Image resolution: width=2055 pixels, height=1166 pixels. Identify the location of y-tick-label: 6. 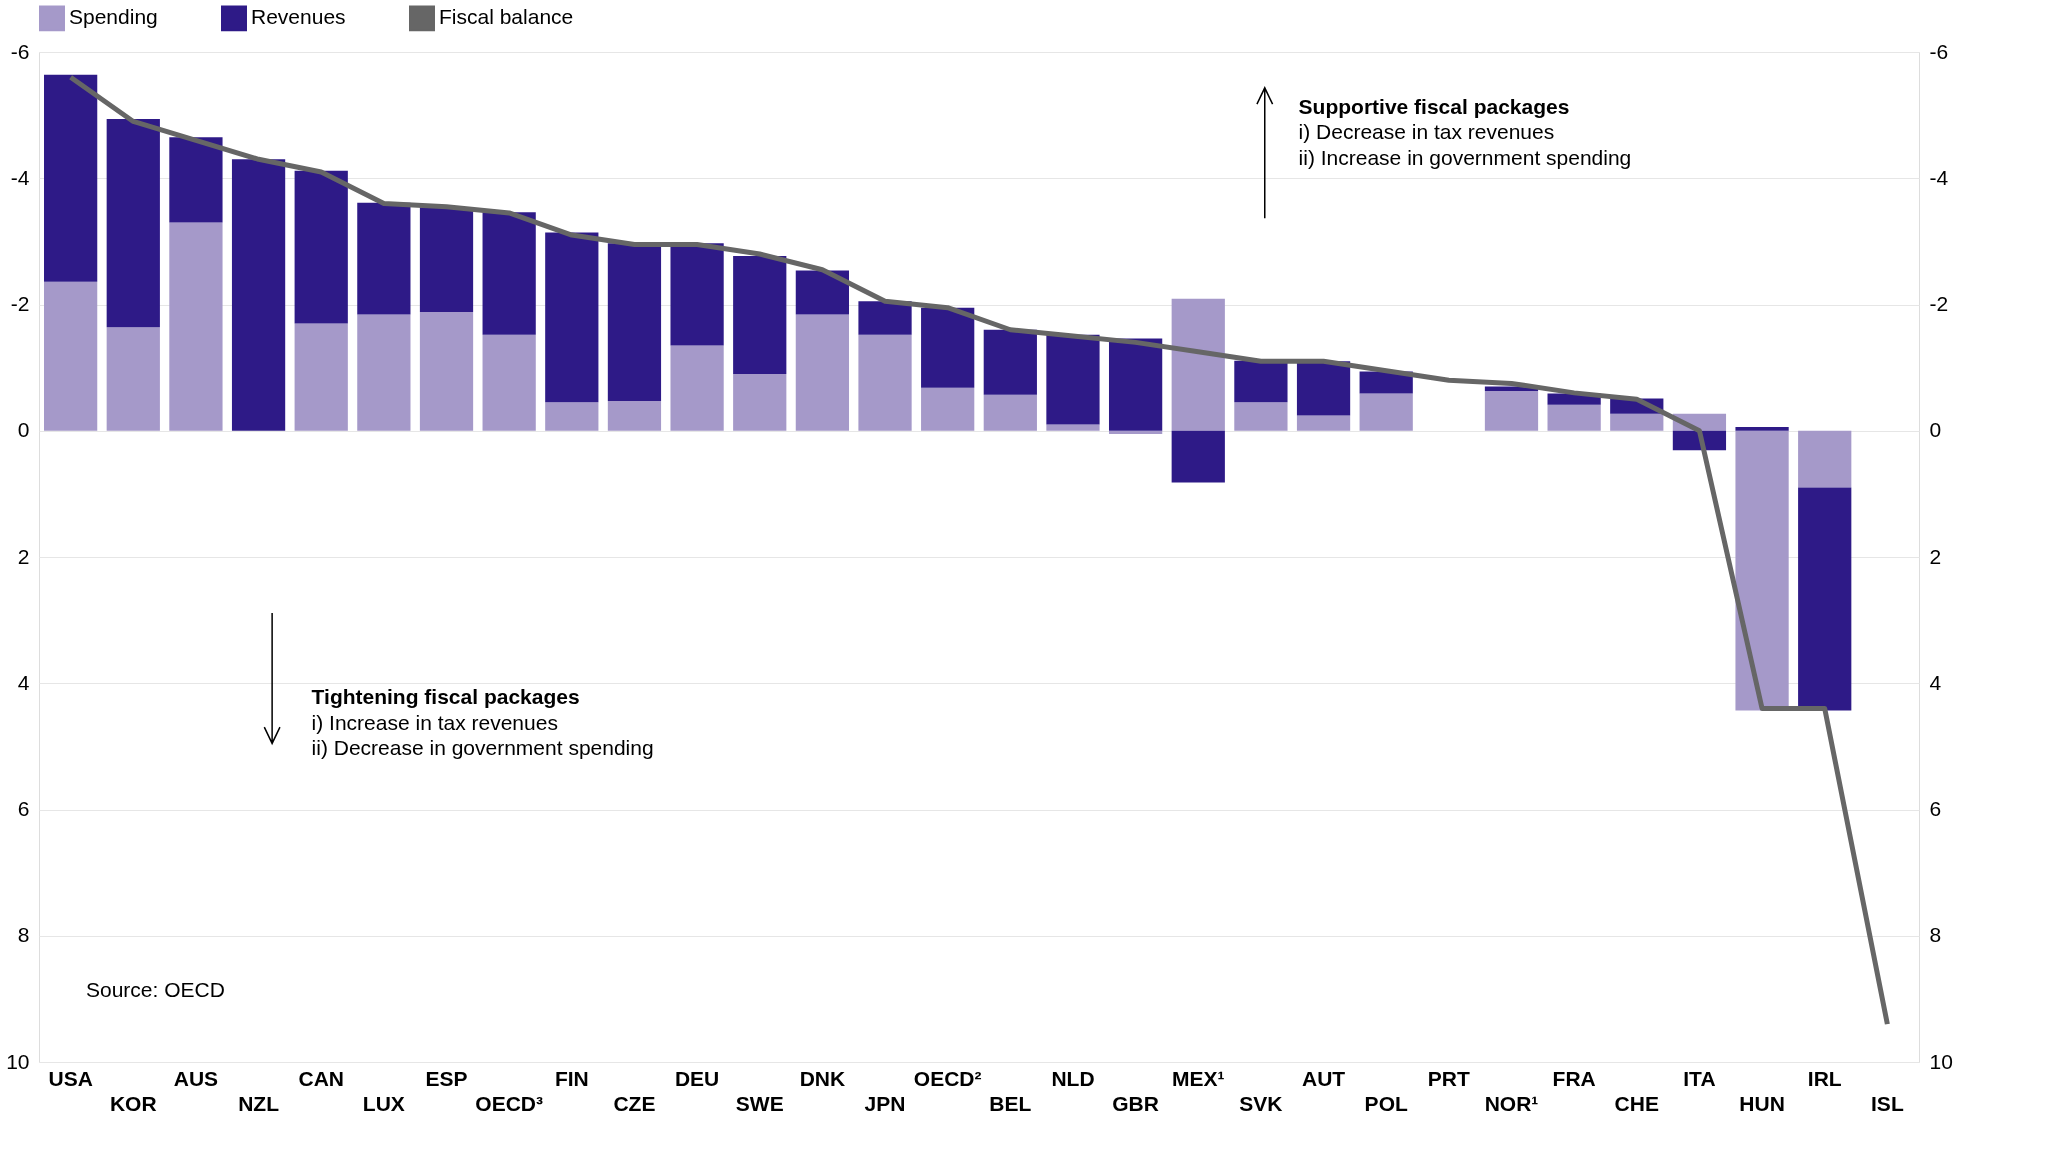
(23, 808).